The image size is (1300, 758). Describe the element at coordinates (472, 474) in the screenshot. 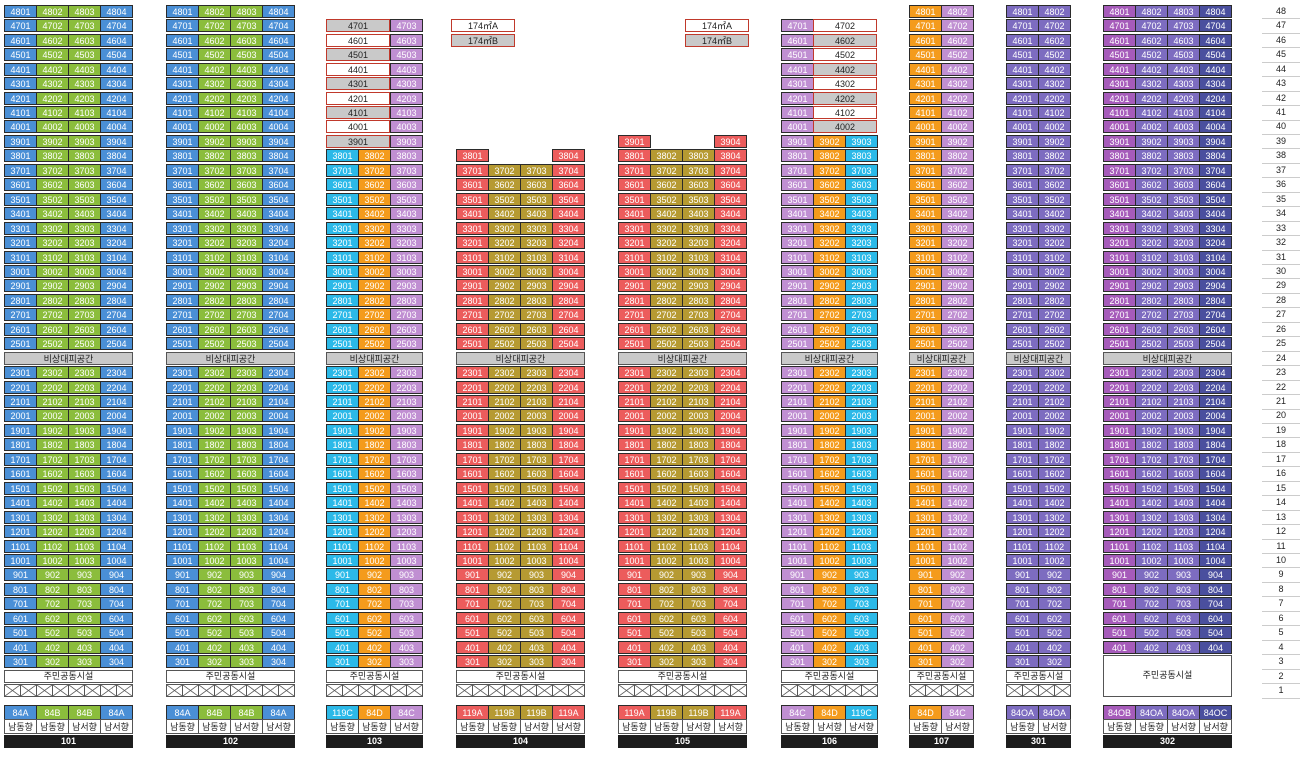

I see `unit-cell: 1601` at that location.